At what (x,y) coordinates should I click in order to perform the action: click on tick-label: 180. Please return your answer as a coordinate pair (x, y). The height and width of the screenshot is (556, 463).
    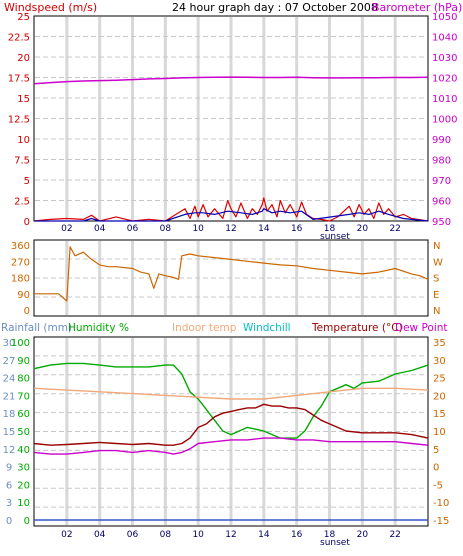
    Looking at the image, I should click on (20, 279).